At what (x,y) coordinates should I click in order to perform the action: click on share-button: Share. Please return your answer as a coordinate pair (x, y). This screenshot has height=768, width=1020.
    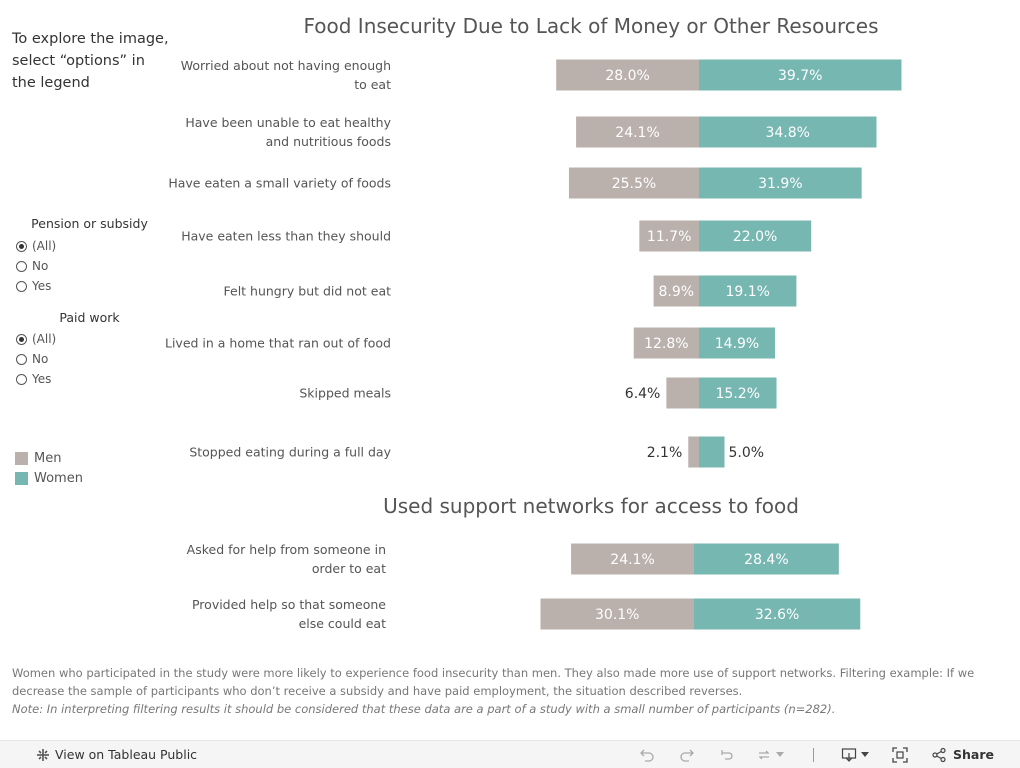
    Looking at the image, I should click on (961, 754).